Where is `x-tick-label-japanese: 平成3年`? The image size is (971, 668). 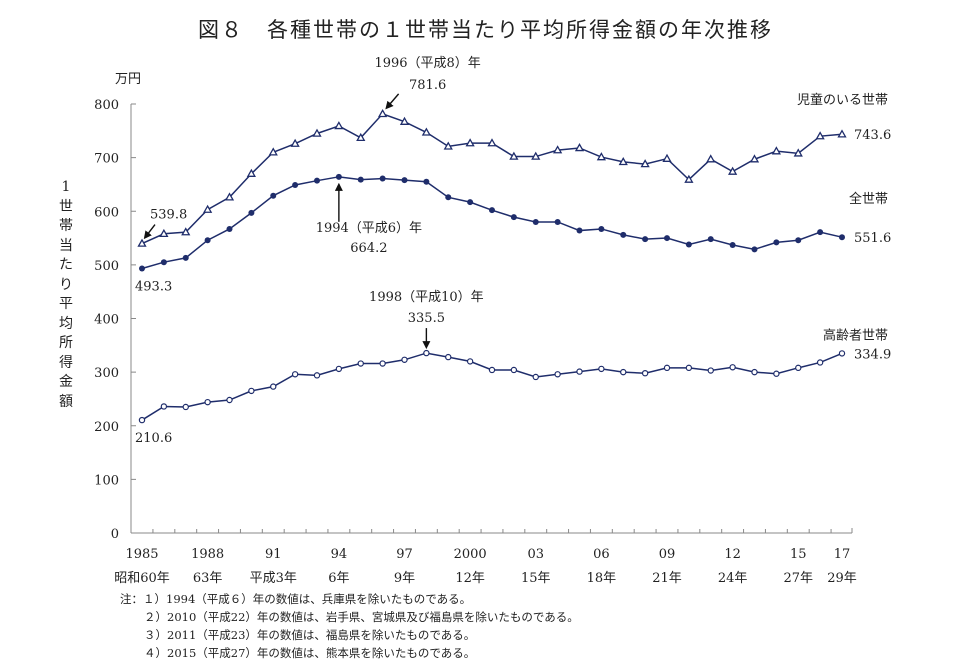 x-tick-label-japanese: 平成3年 is located at coordinates (273, 578).